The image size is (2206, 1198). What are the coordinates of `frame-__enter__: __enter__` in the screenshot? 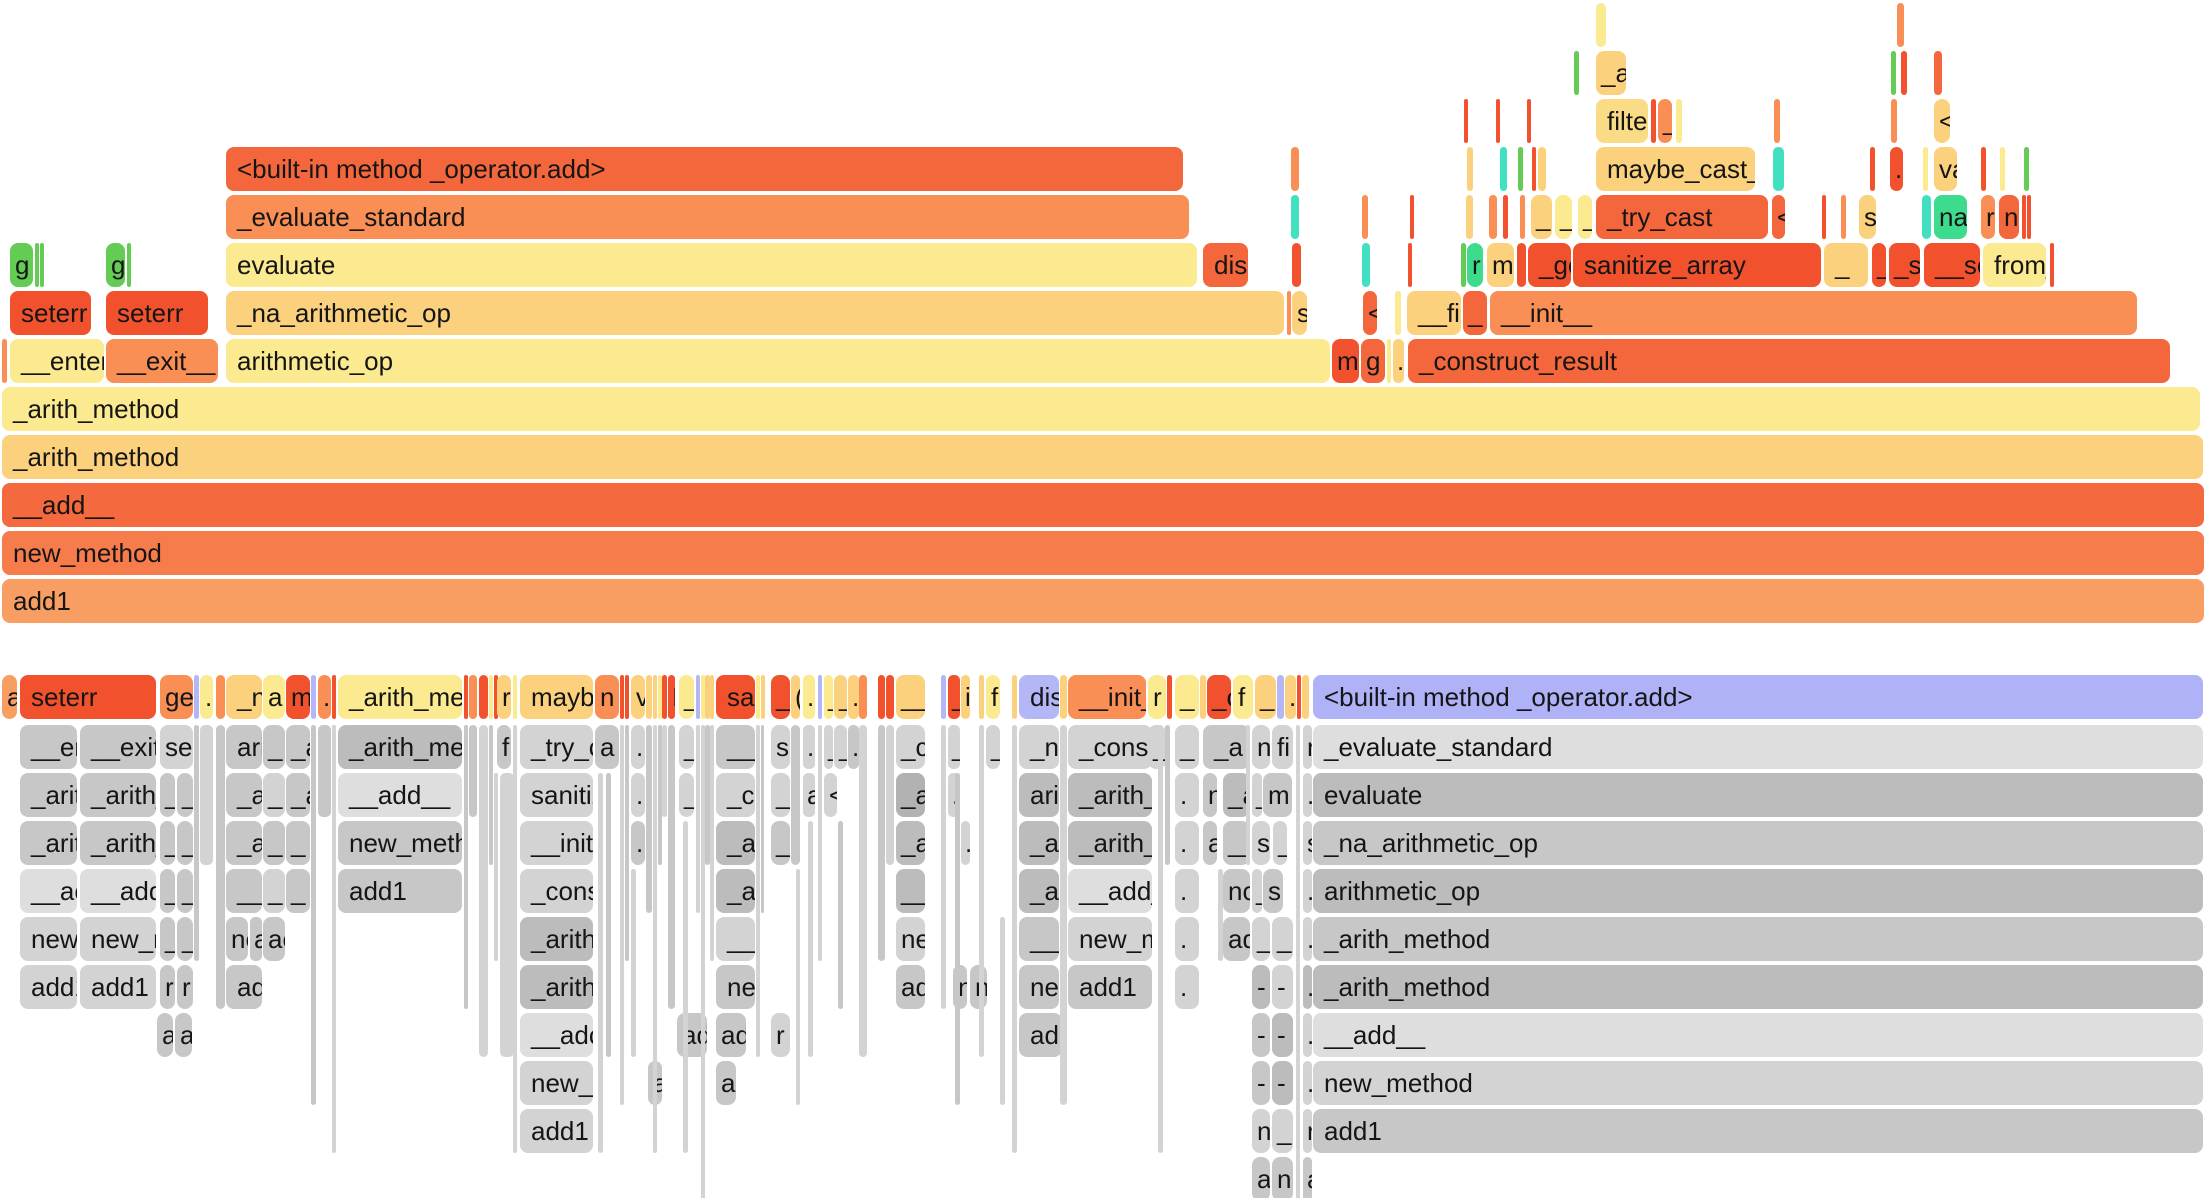 It's located at (57, 361).